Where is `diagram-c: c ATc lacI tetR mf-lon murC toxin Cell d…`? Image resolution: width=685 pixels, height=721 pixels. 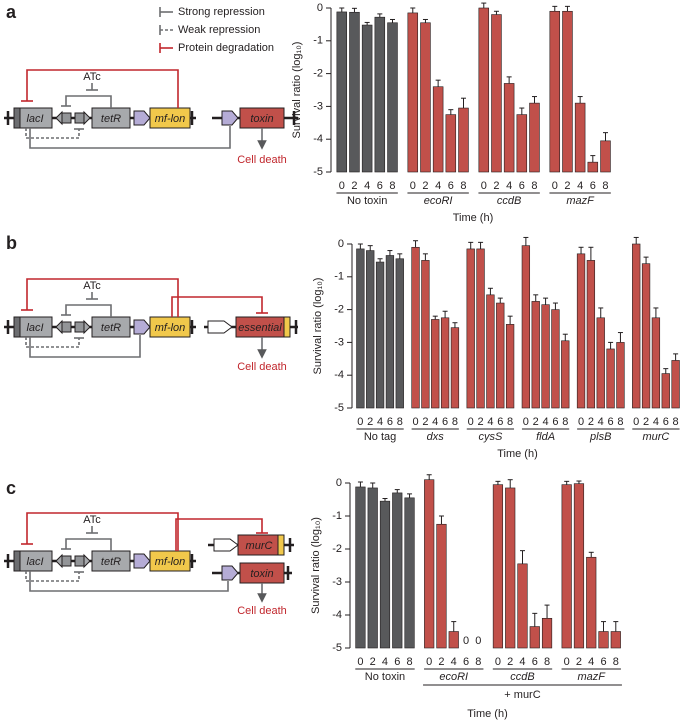
diagram-c: c ATc lacI tetR mf-lon murC toxin Cell d… is located at coordinates (148, 547).